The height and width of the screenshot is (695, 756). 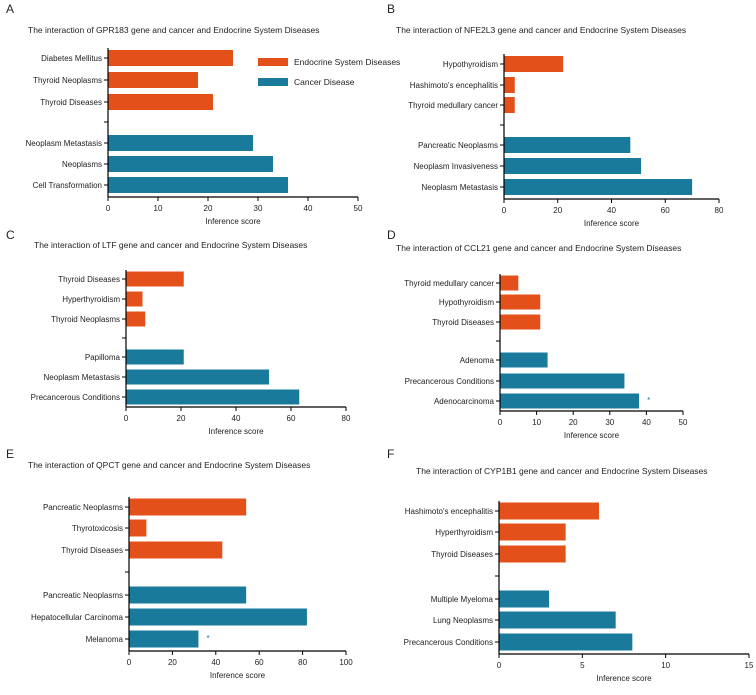 What do you see at coordinates (181, 418) in the screenshot?
I see `panel-c-xtick-label: 20` at bounding box center [181, 418].